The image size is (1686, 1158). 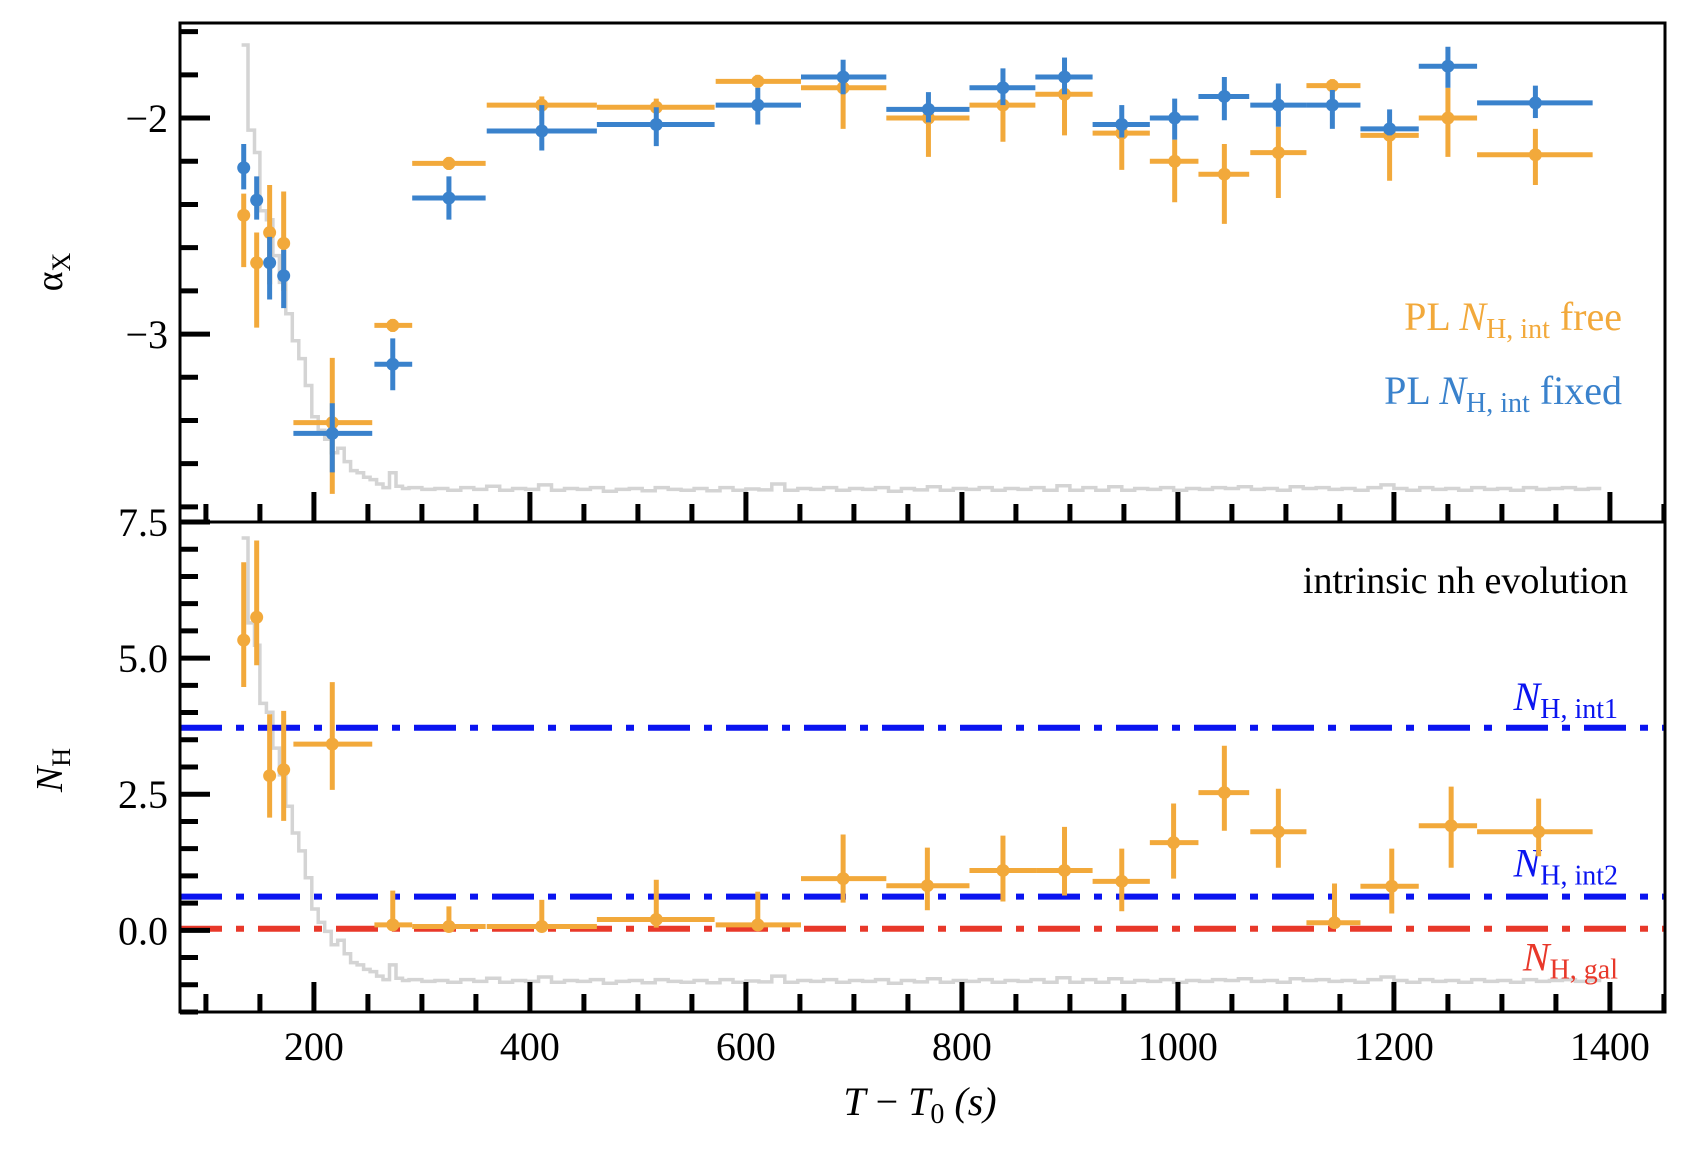 What do you see at coordinates (1528, 696) in the screenshot?
I see `hline-label-main: N` at bounding box center [1528, 696].